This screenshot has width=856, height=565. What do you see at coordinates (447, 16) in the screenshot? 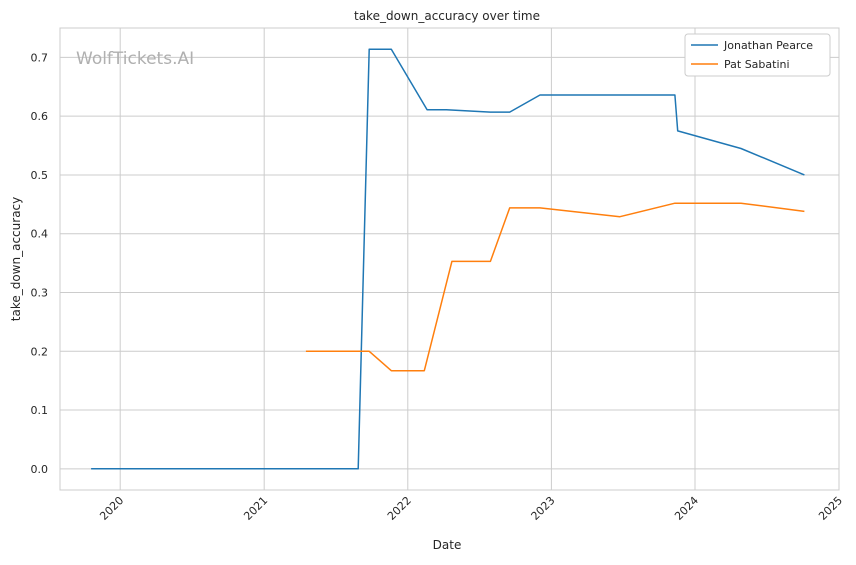
I see `chart-title: take_down_accuracy over time` at bounding box center [447, 16].